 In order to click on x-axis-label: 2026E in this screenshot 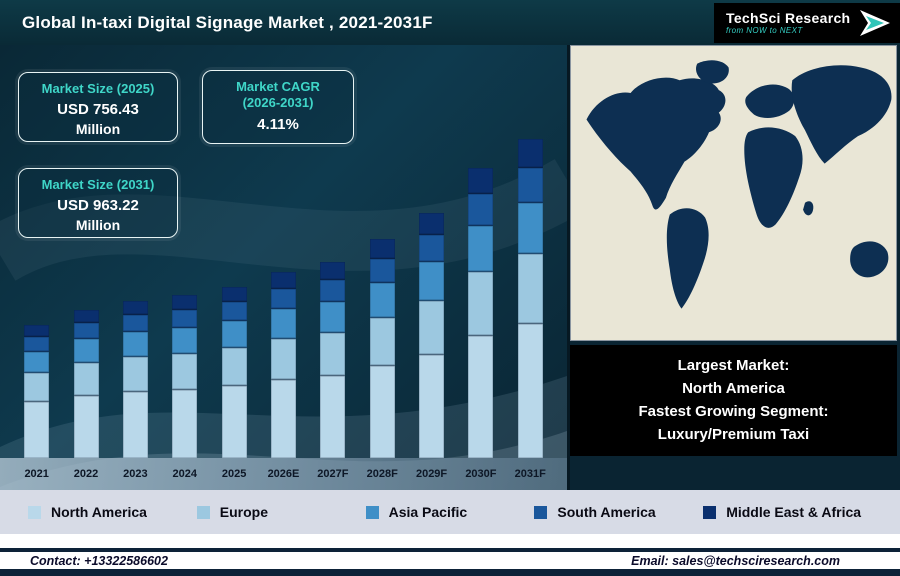, I will do `click(283, 474)`.